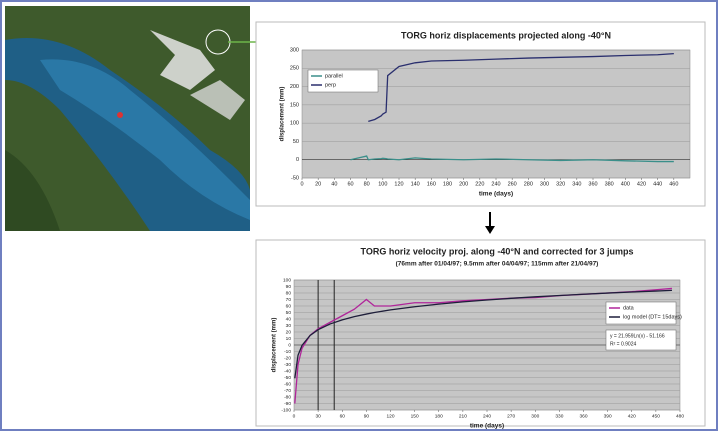 This screenshot has width=718, height=436. What do you see at coordinates (463, 416) in the screenshot?
I see `x-tick-label: 210` at bounding box center [463, 416].